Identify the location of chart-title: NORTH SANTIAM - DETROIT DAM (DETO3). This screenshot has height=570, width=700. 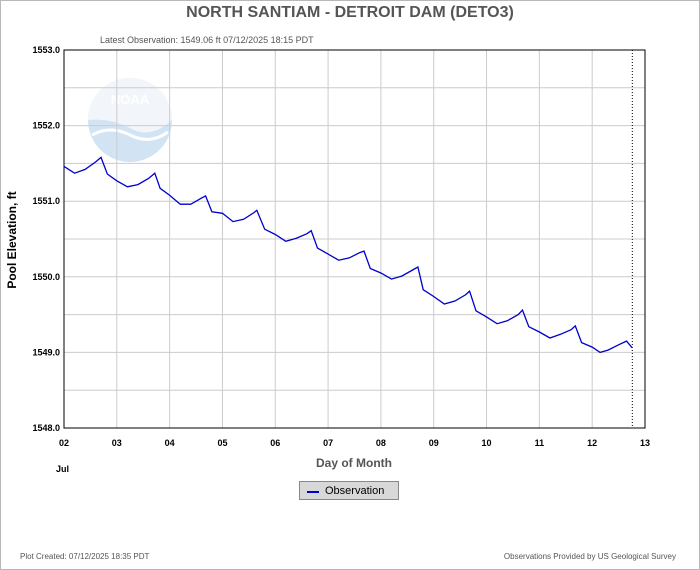
(350, 12).